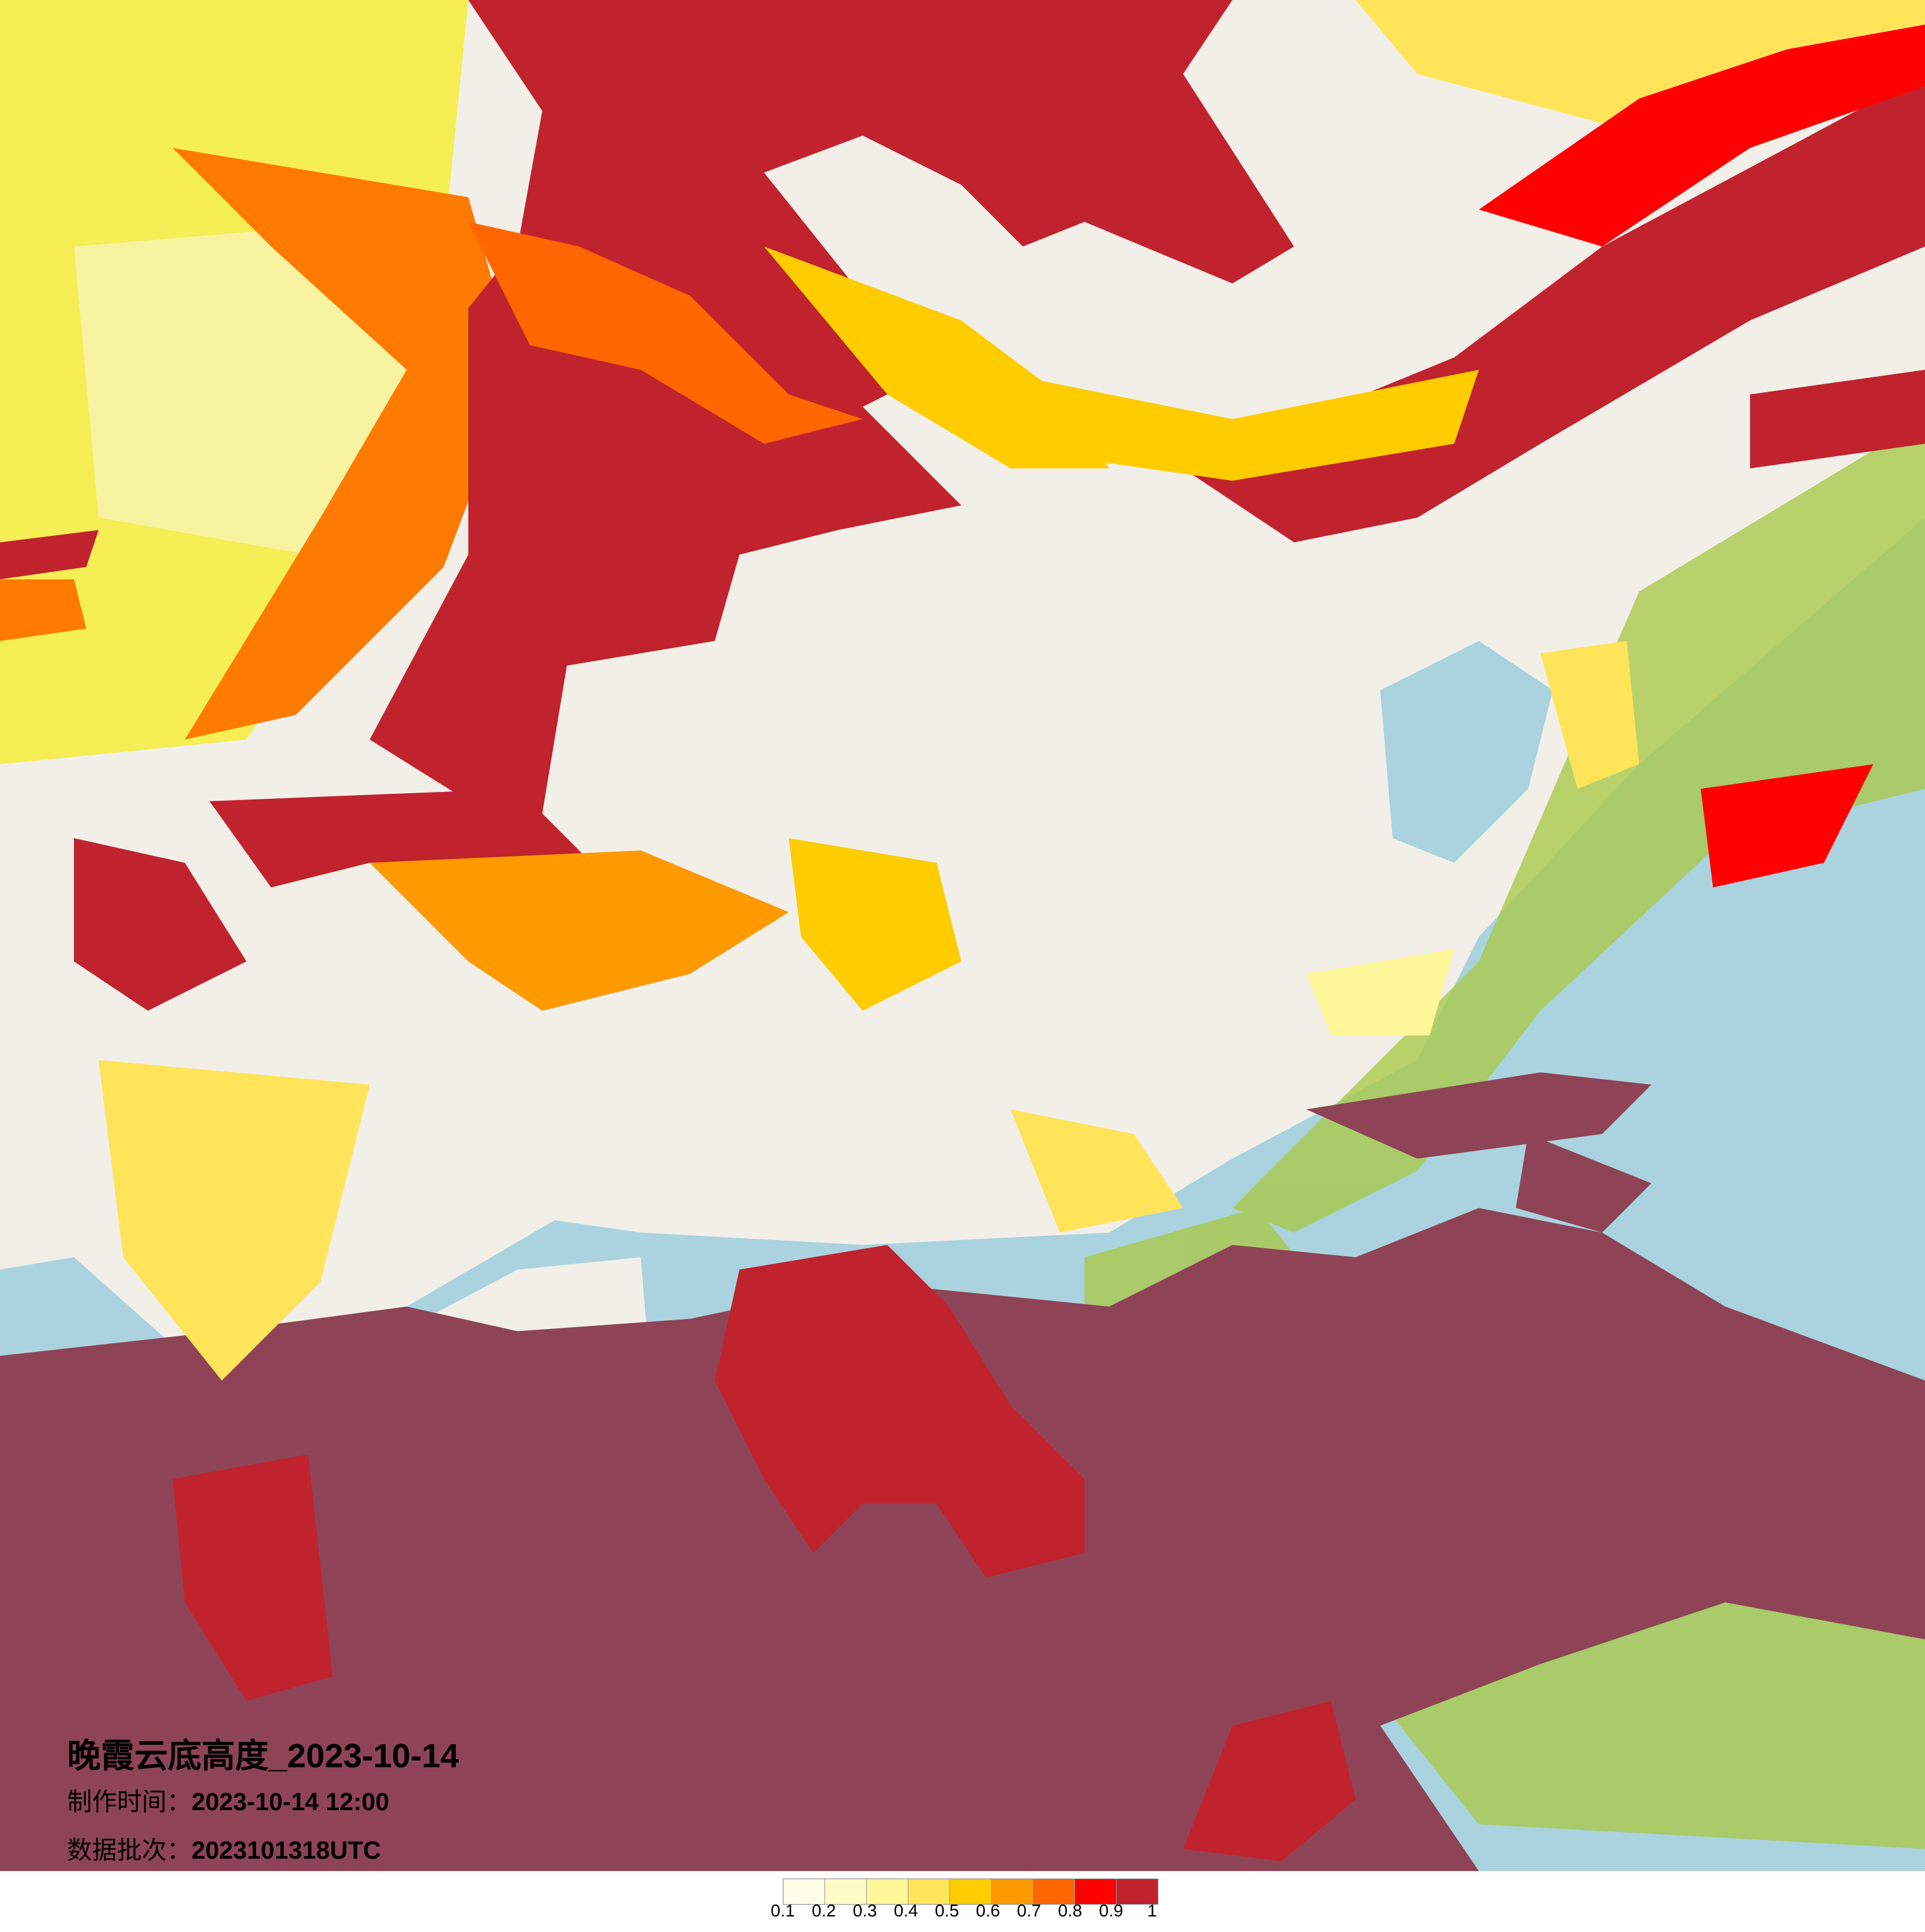 The height and width of the screenshot is (1932, 1925). I want to click on legend-tick-label: 0.1, so click(782, 1910).